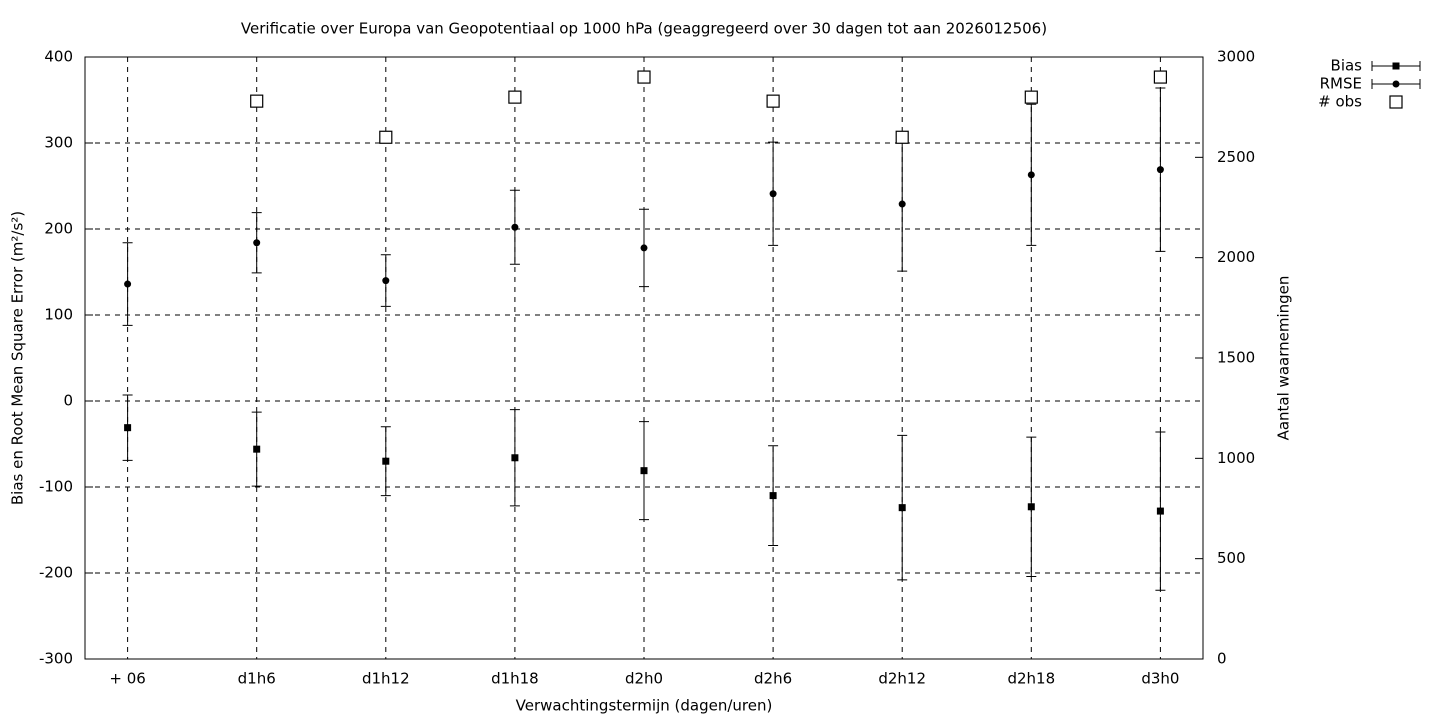  Describe the element at coordinates (58, 315) in the screenshot. I see `y-tick-label: 100` at that location.